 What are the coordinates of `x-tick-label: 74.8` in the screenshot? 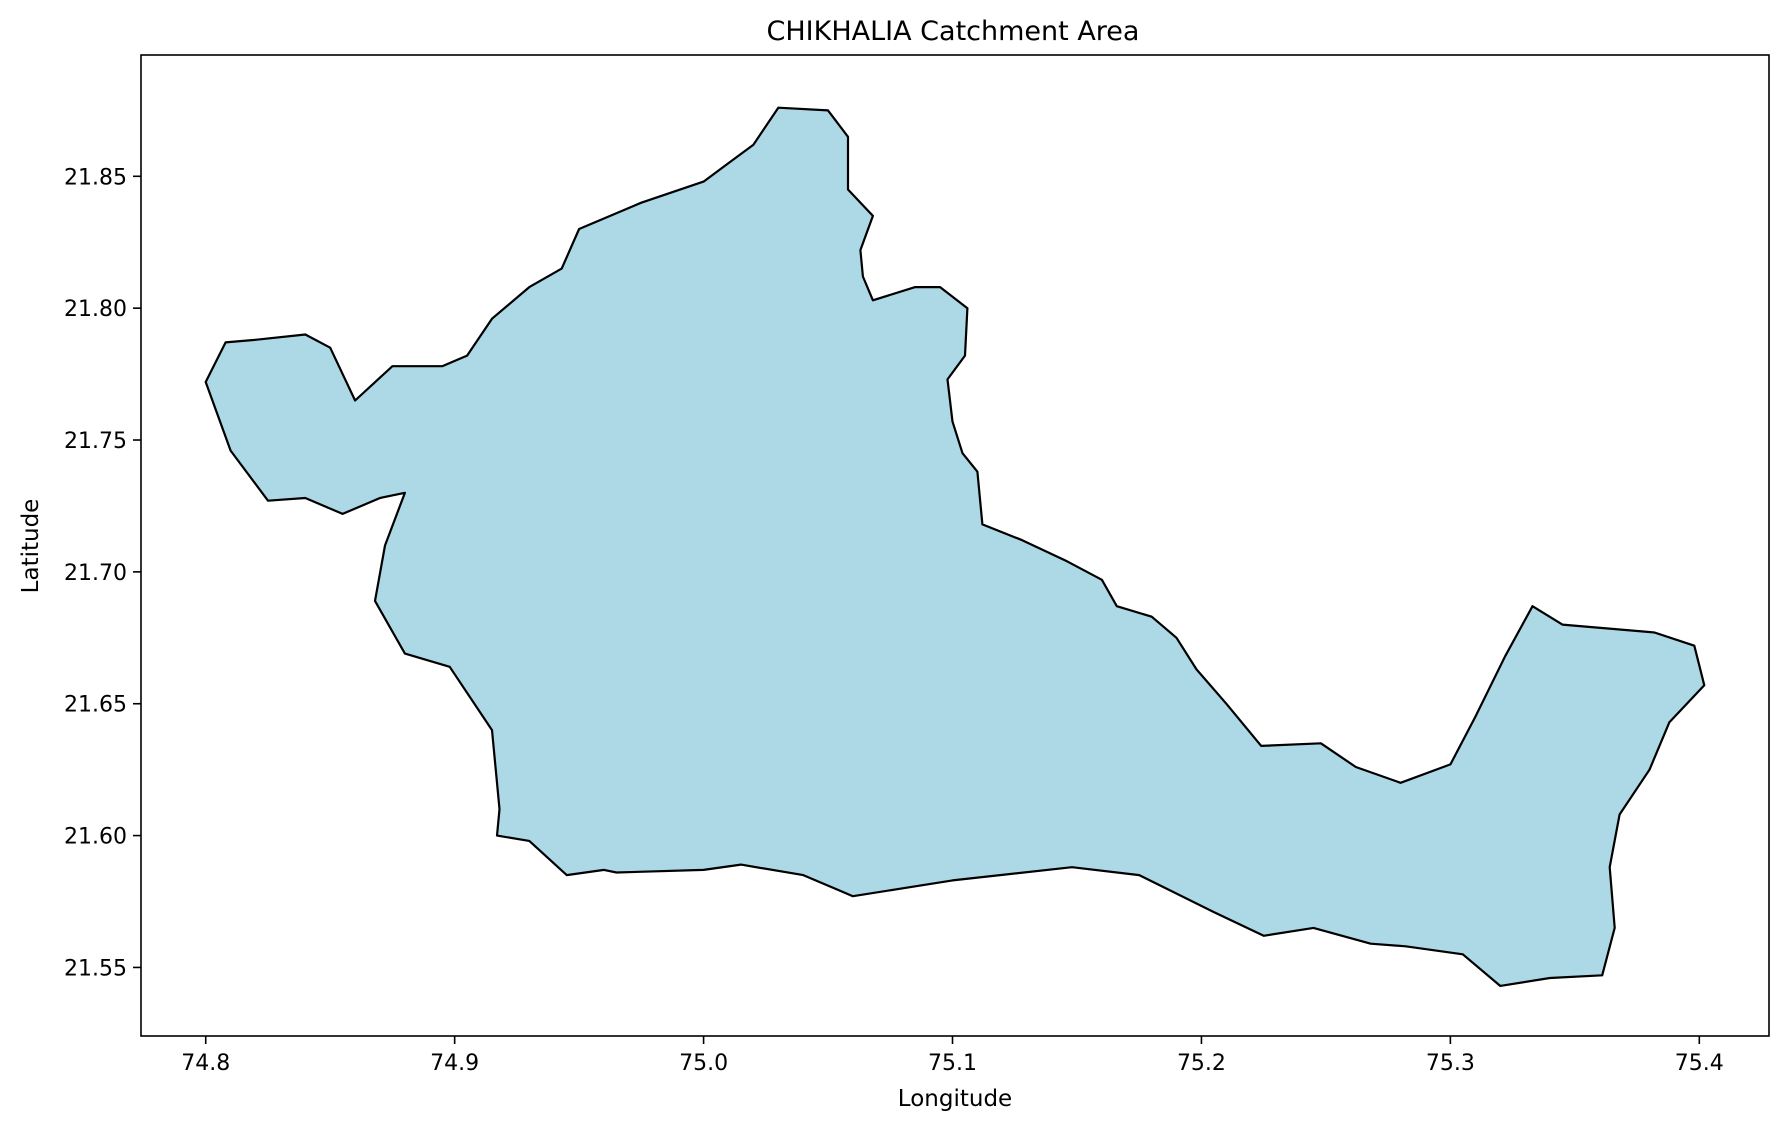 It's located at (205, 1063).